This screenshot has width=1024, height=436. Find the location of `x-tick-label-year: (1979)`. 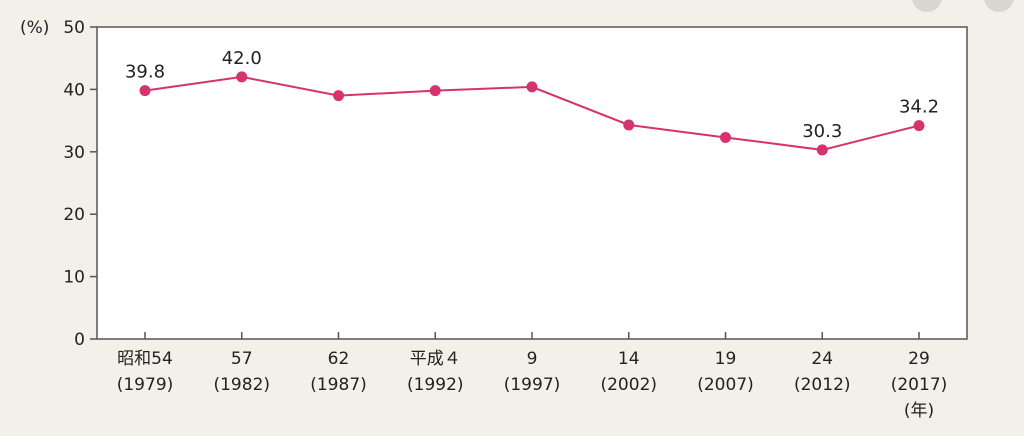

x-tick-label-year: (1979) is located at coordinates (145, 385).